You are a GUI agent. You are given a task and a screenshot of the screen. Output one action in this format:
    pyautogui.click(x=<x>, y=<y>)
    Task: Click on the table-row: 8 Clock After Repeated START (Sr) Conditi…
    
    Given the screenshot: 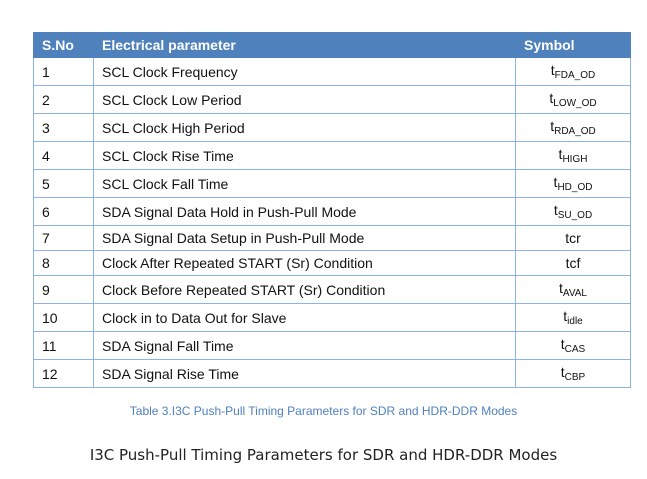 What is the action you would take?
    pyautogui.click(x=332, y=263)
    